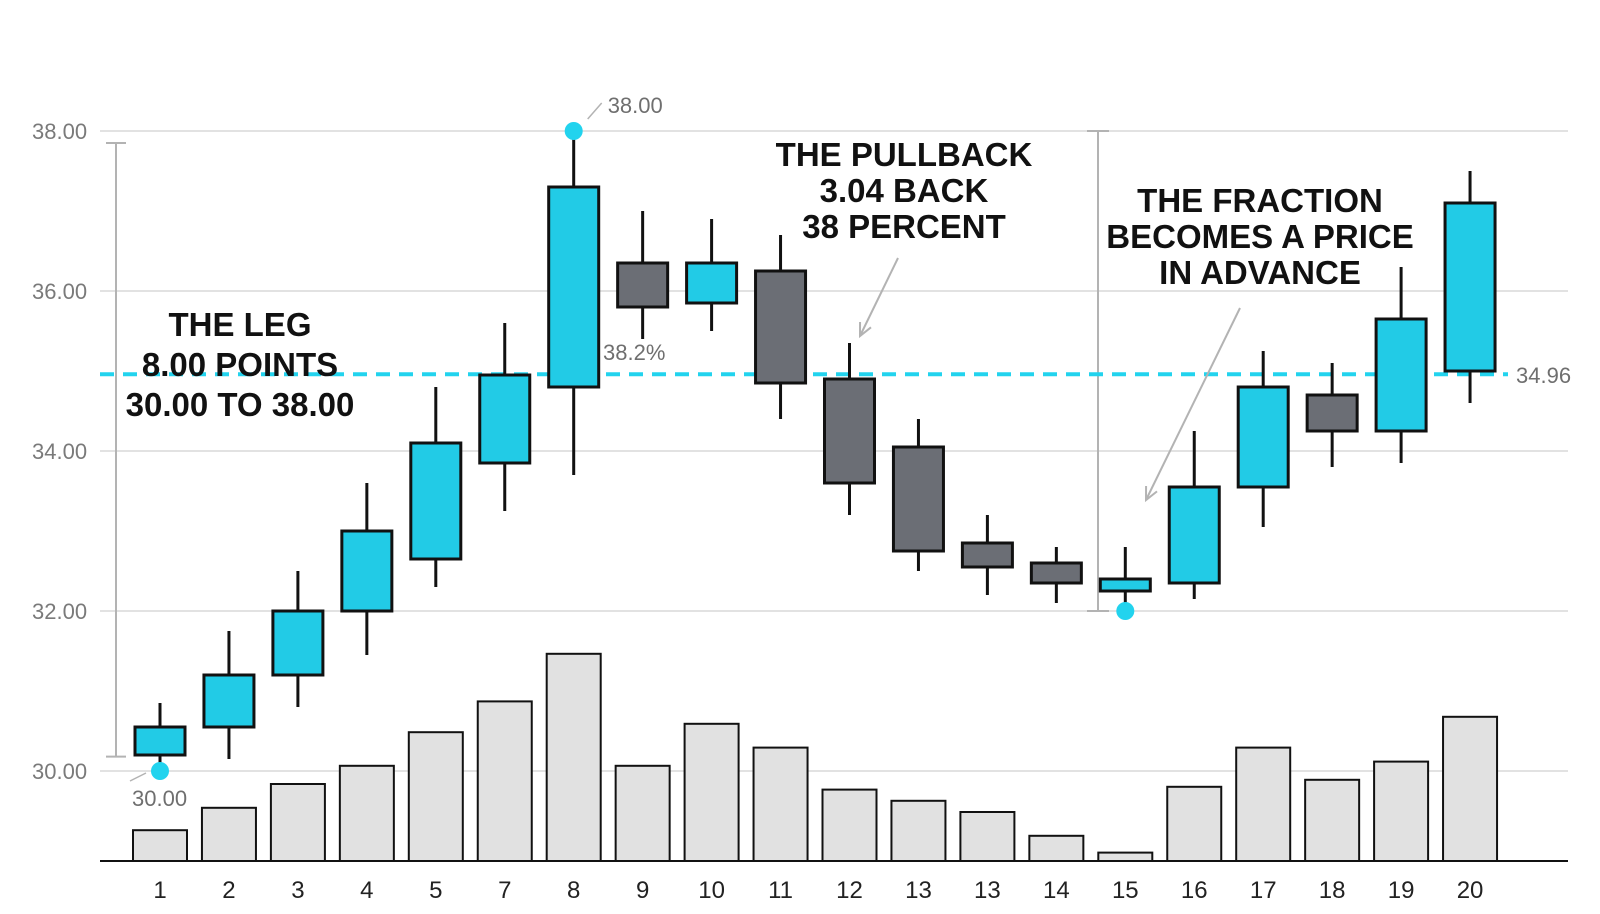  I want to click on fraction-annotation-arrow, so click(1193, 404).